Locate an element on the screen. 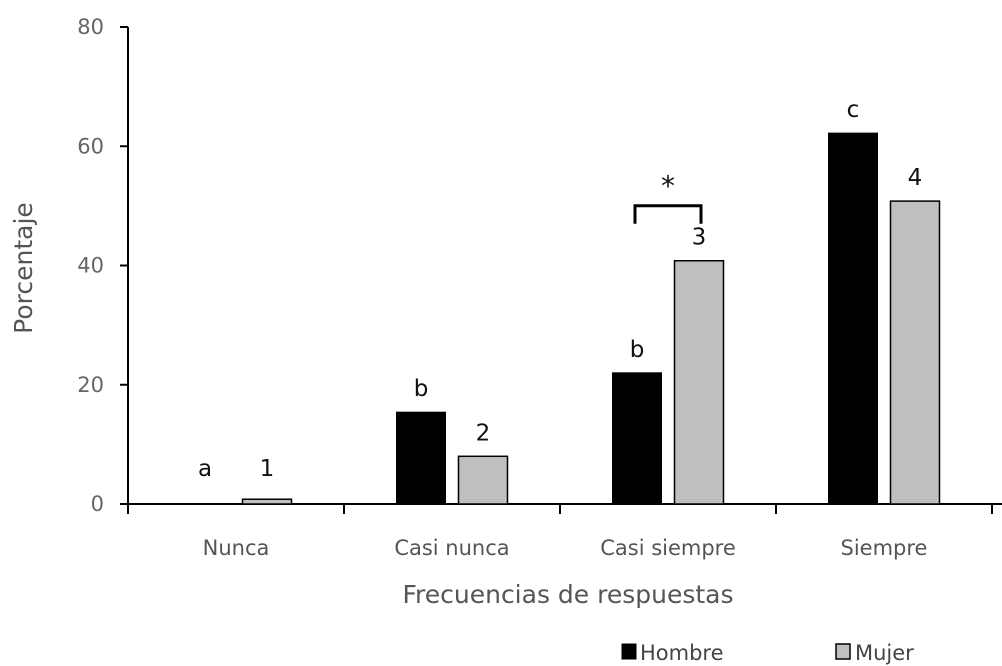  y-axis-title: Porcentaje is located at coordinates (23, 268).